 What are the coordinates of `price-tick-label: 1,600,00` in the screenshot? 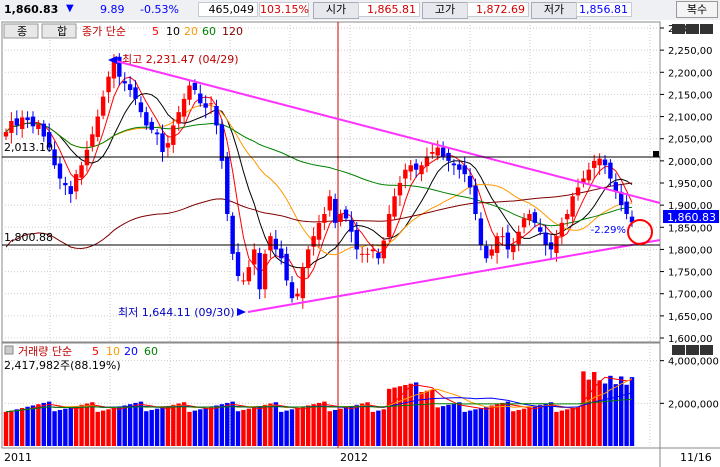 It's located at (690, 339).